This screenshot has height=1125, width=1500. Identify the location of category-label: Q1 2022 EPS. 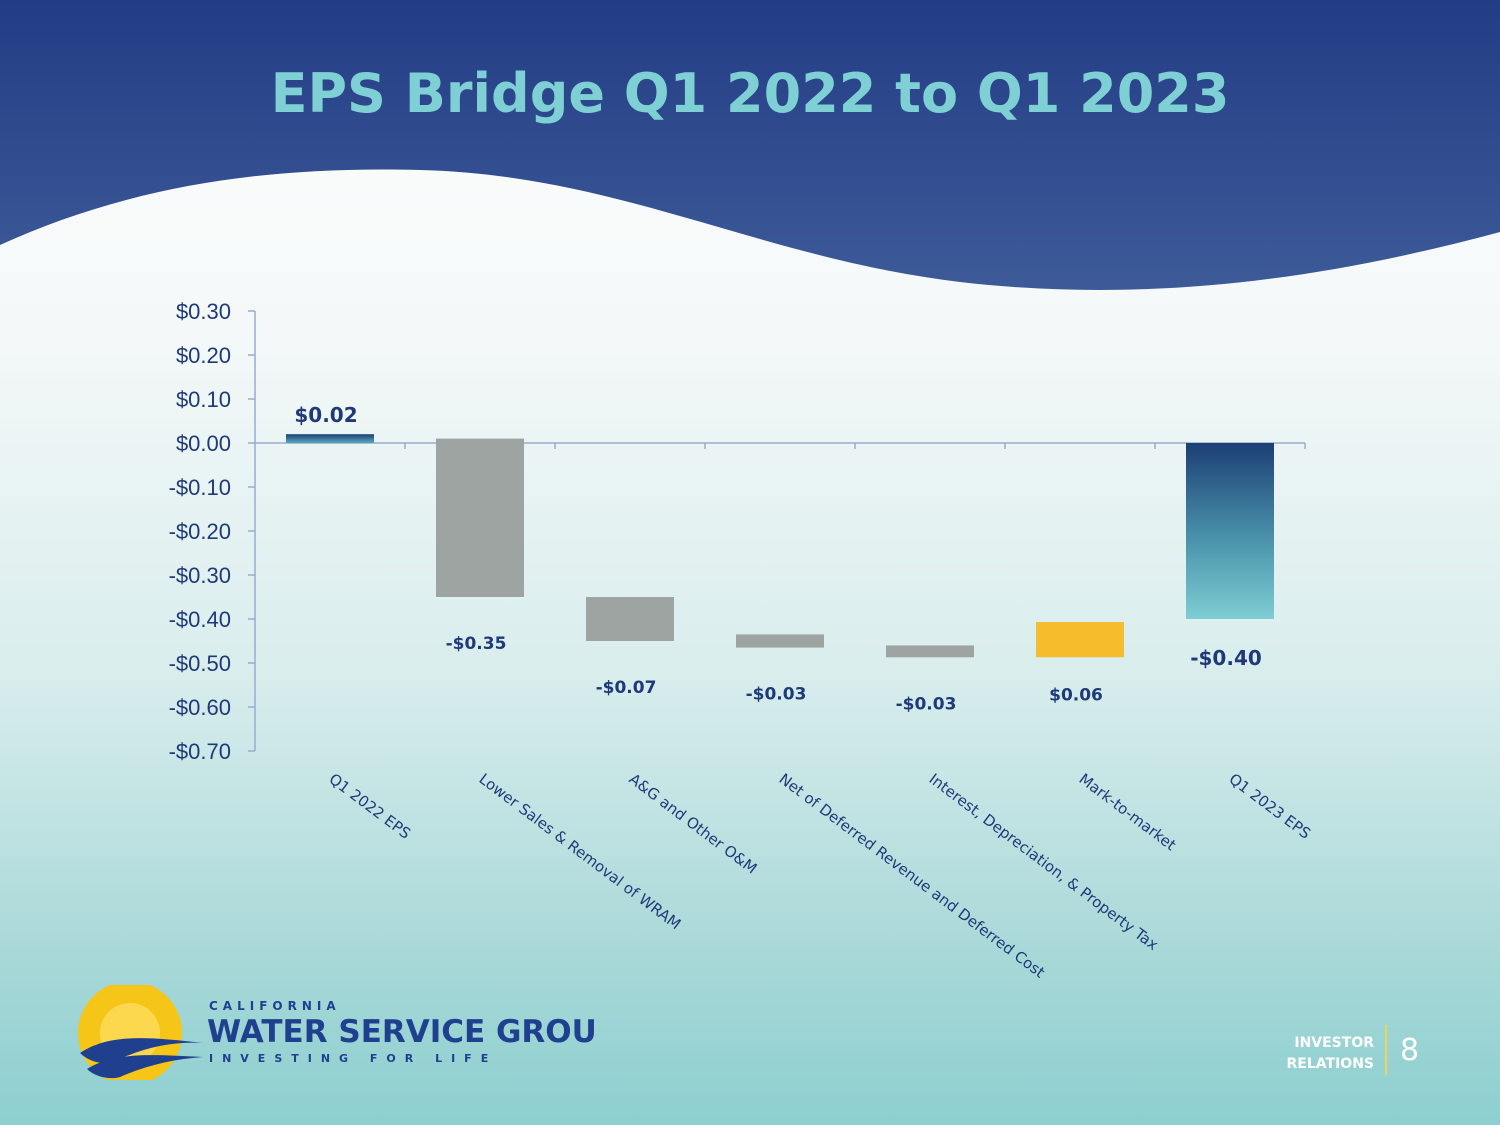
(370, 806).